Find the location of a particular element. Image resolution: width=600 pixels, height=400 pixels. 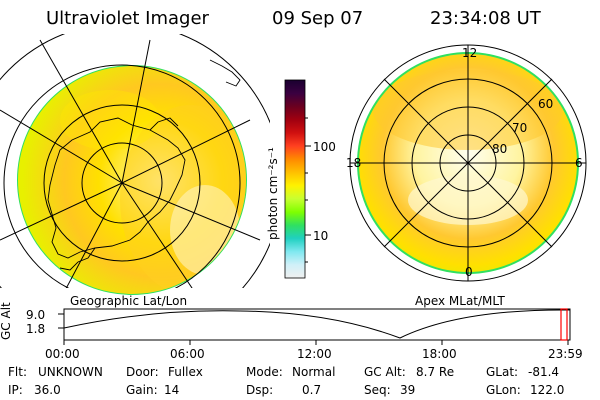

glon-value: 122.0 is located at coordinates (547, 390).